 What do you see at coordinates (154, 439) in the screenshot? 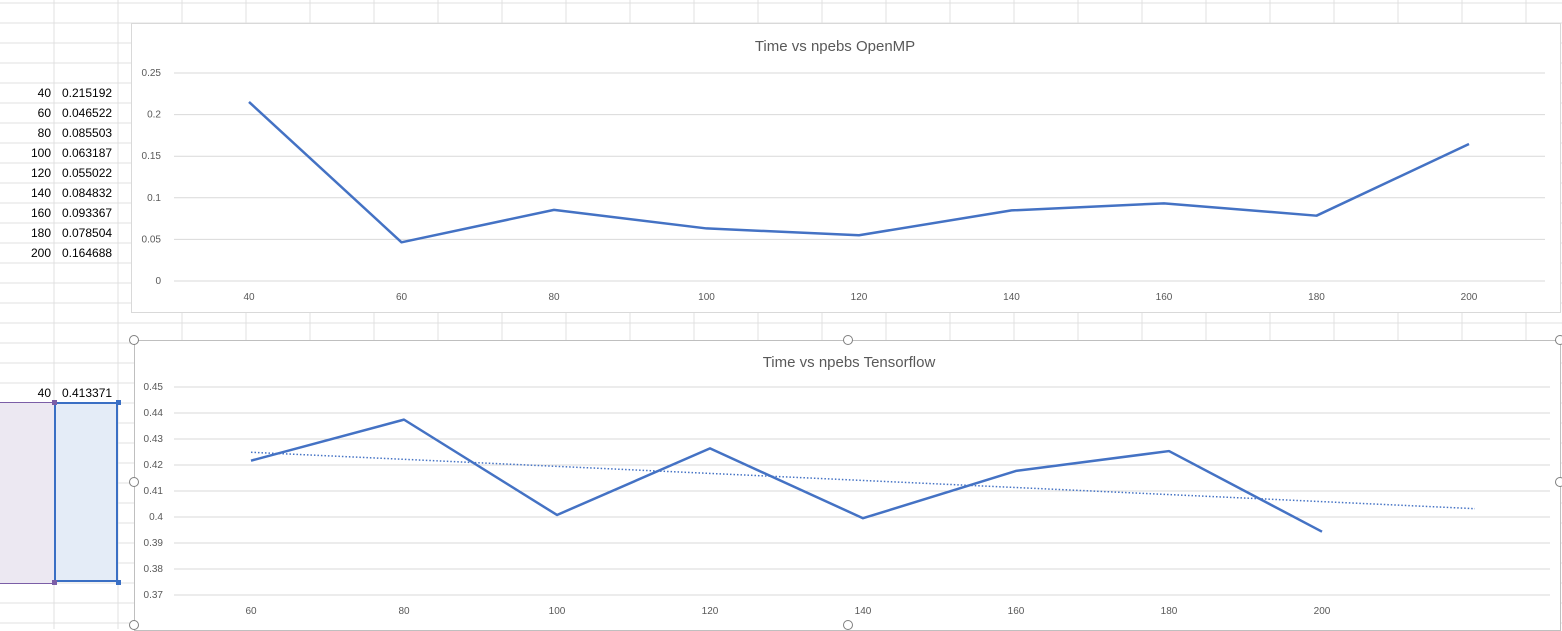
I see `y-tick-label: 0.43` at bounding box center [154, 439].